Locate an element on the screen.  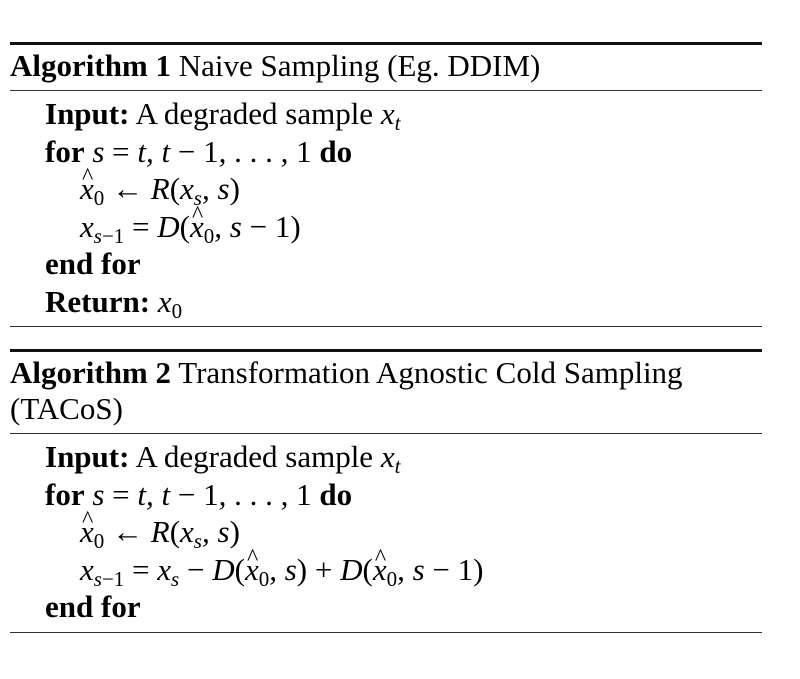
return-line: Return: x0 is located at coordinates (386, 303).